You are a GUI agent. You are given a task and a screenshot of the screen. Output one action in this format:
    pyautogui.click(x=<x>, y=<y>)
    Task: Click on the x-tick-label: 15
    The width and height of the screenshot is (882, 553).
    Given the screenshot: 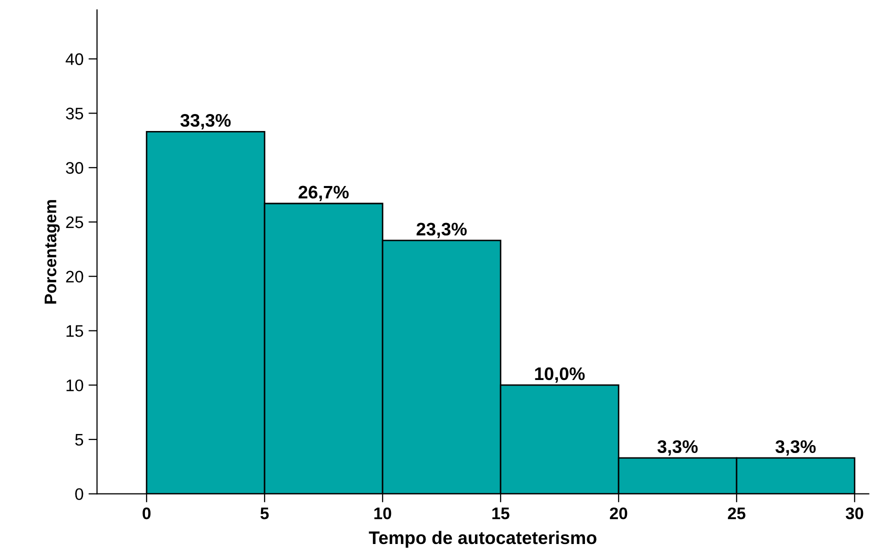 What is the action you would take?
    pyautogui.click(x=501, y=514)
    